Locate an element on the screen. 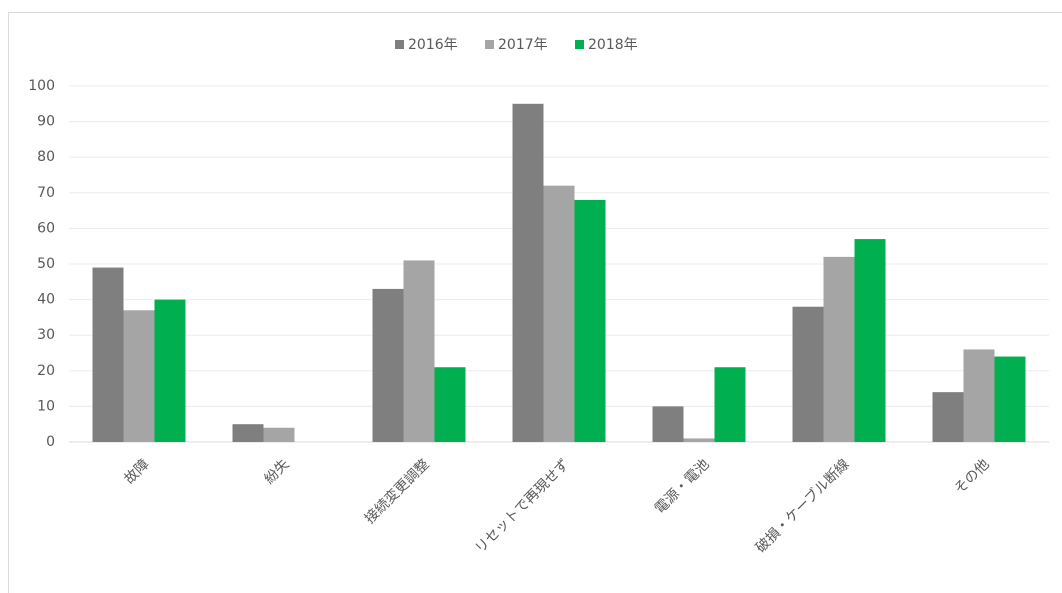 The height and width of the screenshot is (593, 1062). y-tick-label: 90 is located at coordinates (46, 122).